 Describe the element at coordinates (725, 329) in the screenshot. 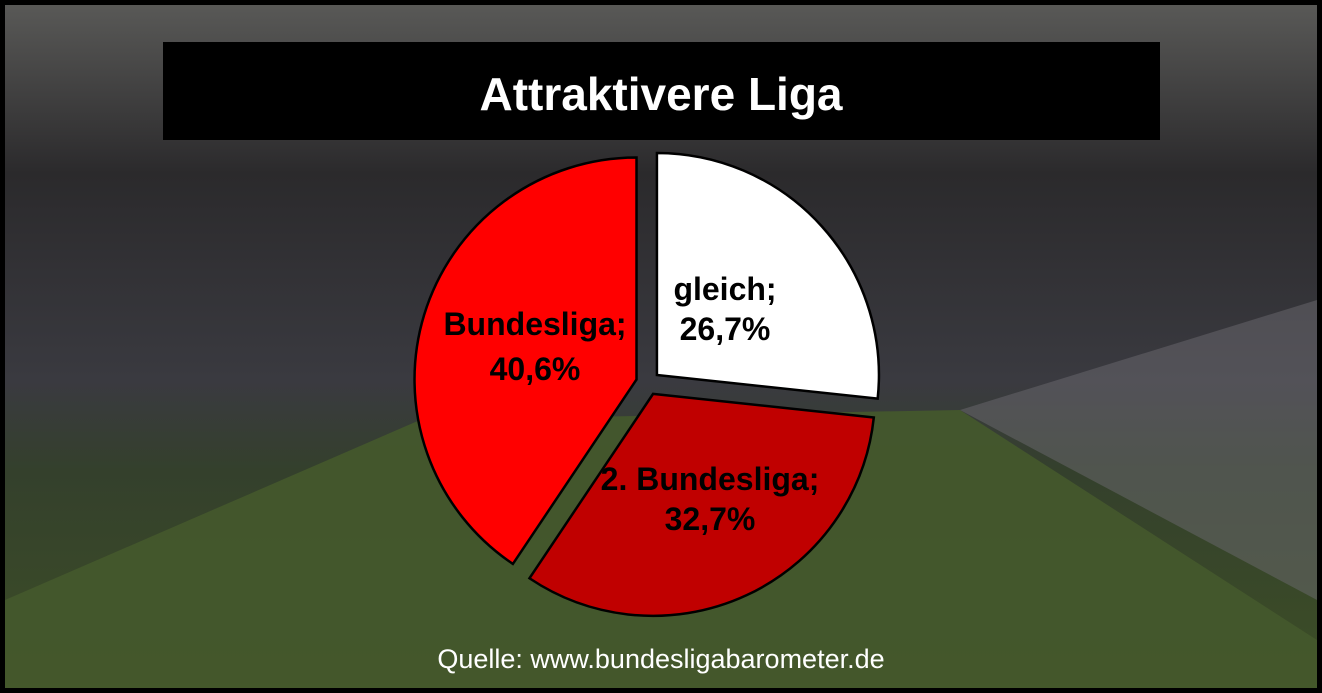

I see `slice-value-label: 26,7%` at that location.